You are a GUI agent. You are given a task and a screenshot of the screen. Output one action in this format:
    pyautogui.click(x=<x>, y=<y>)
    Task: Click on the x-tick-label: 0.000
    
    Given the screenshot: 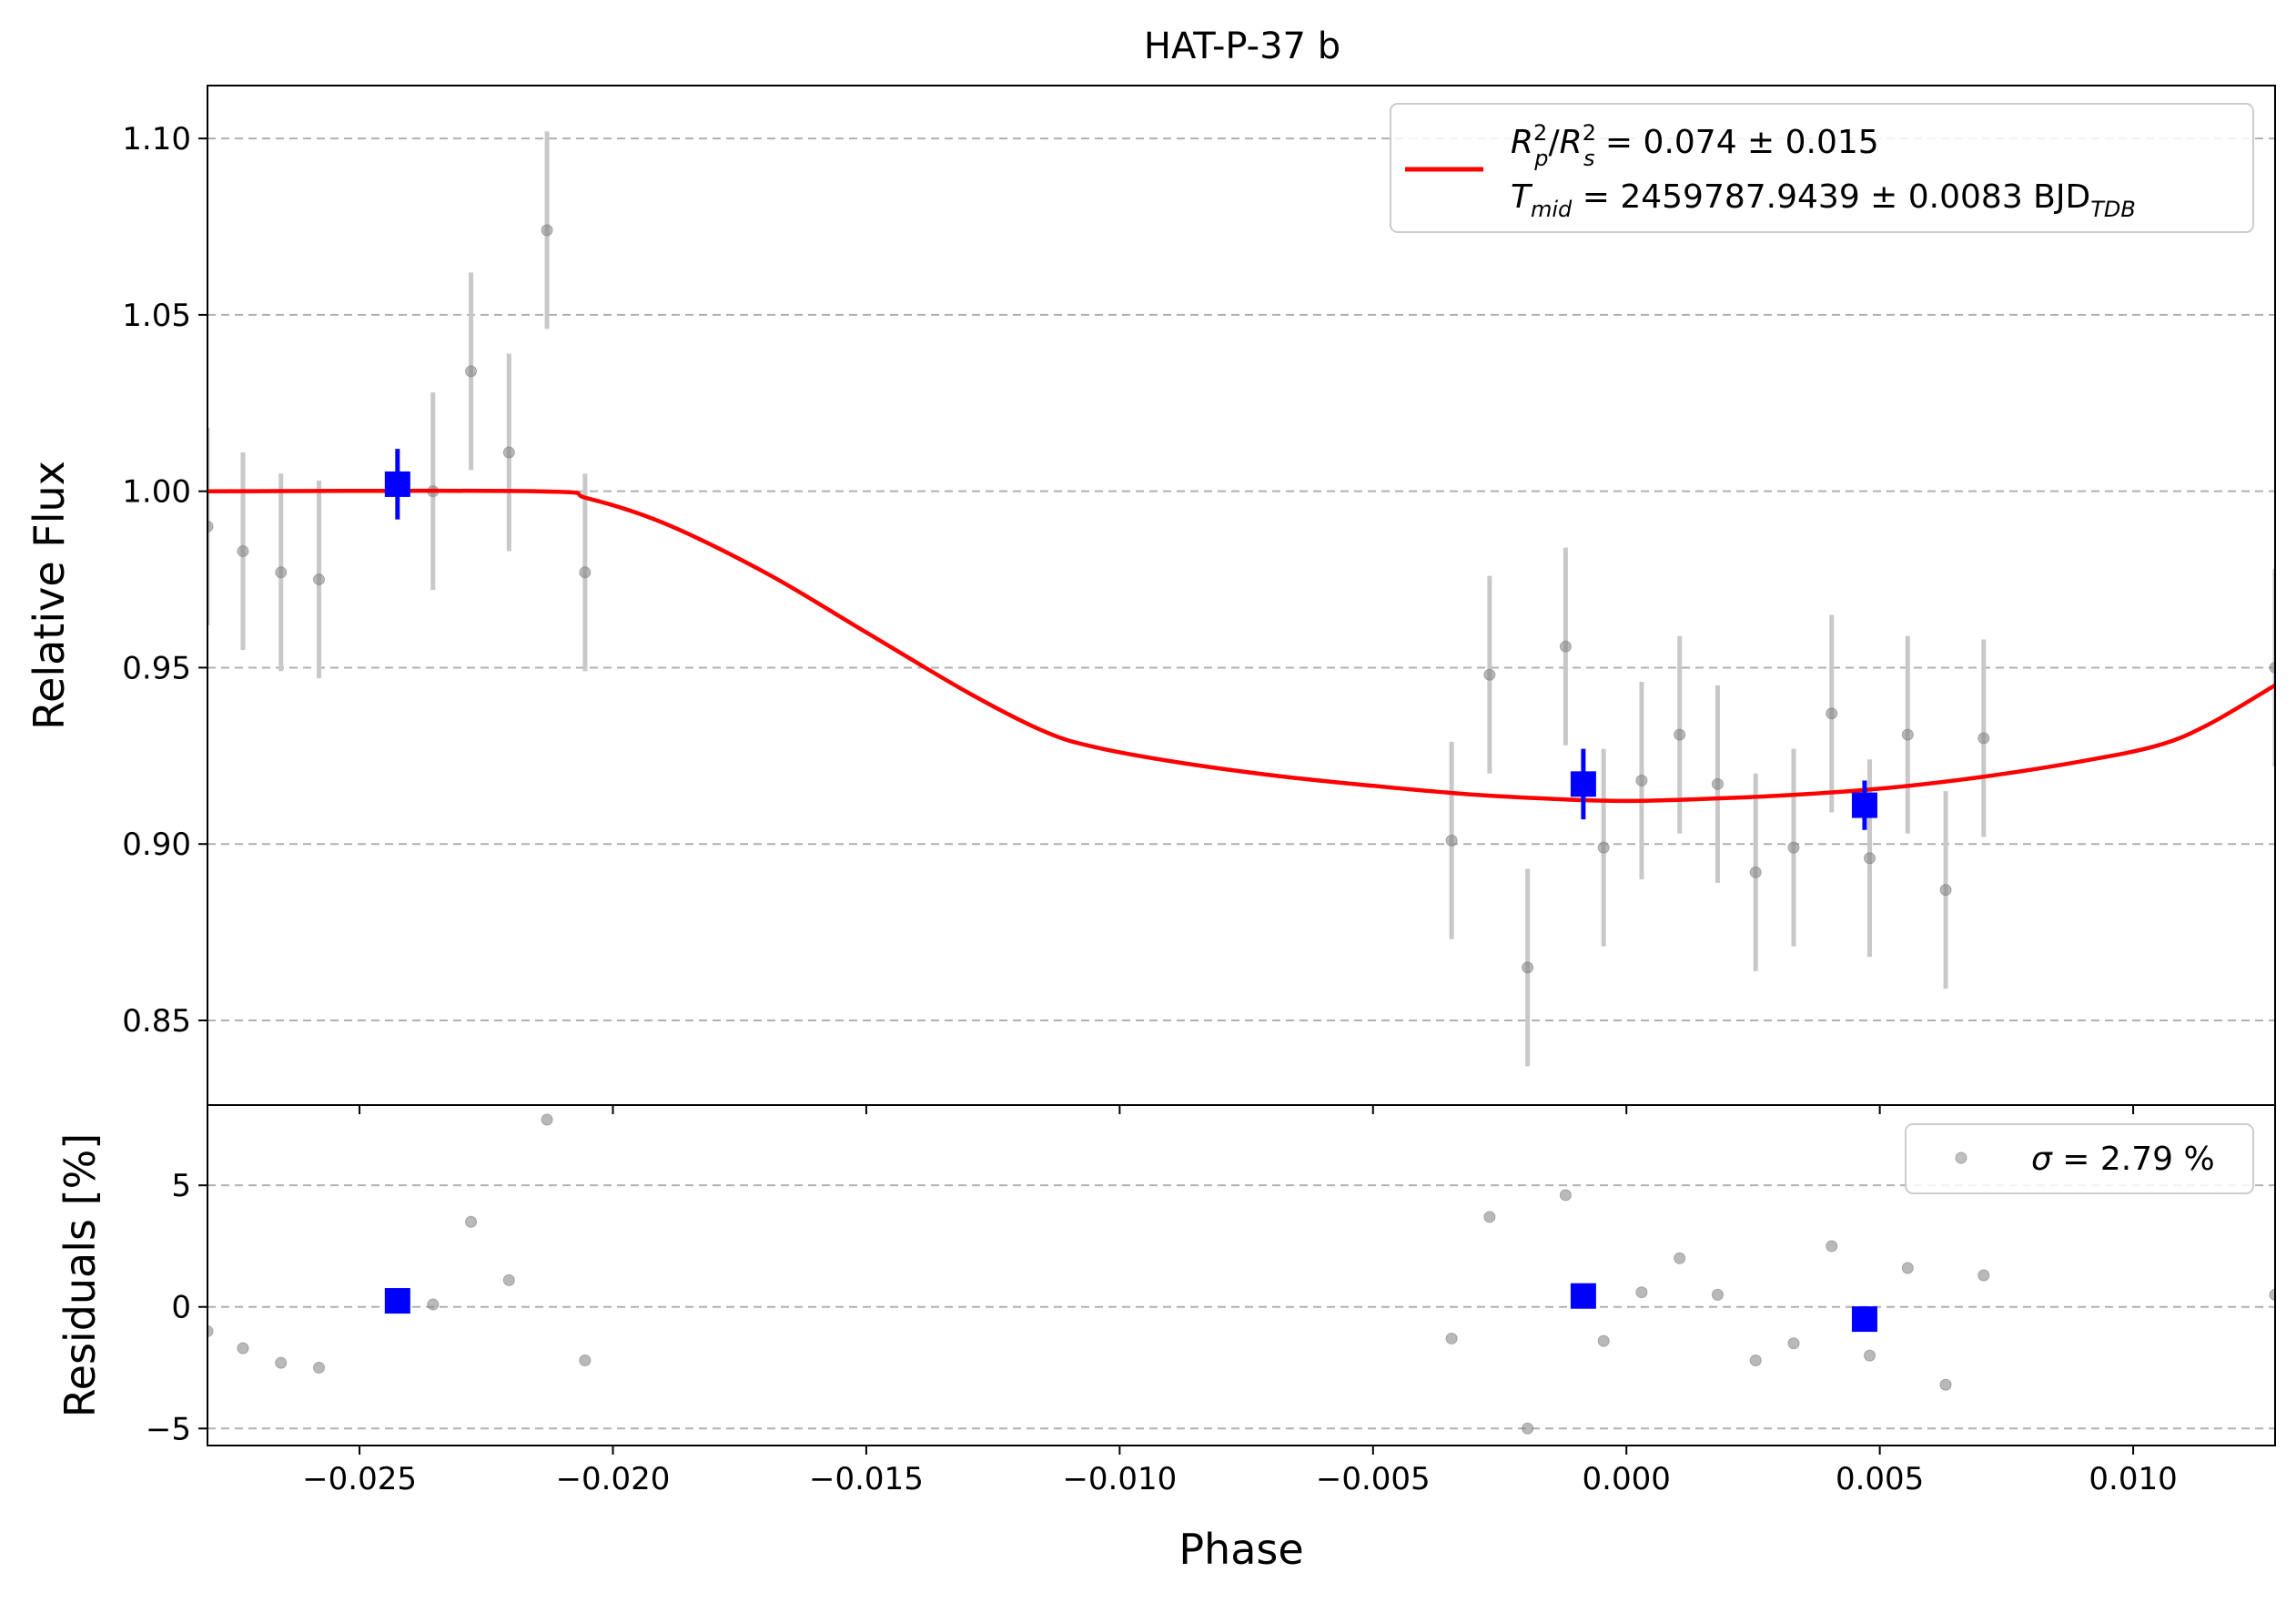 What is the action you would take?
    pyautogui.click(x=1627, y=1479)
    